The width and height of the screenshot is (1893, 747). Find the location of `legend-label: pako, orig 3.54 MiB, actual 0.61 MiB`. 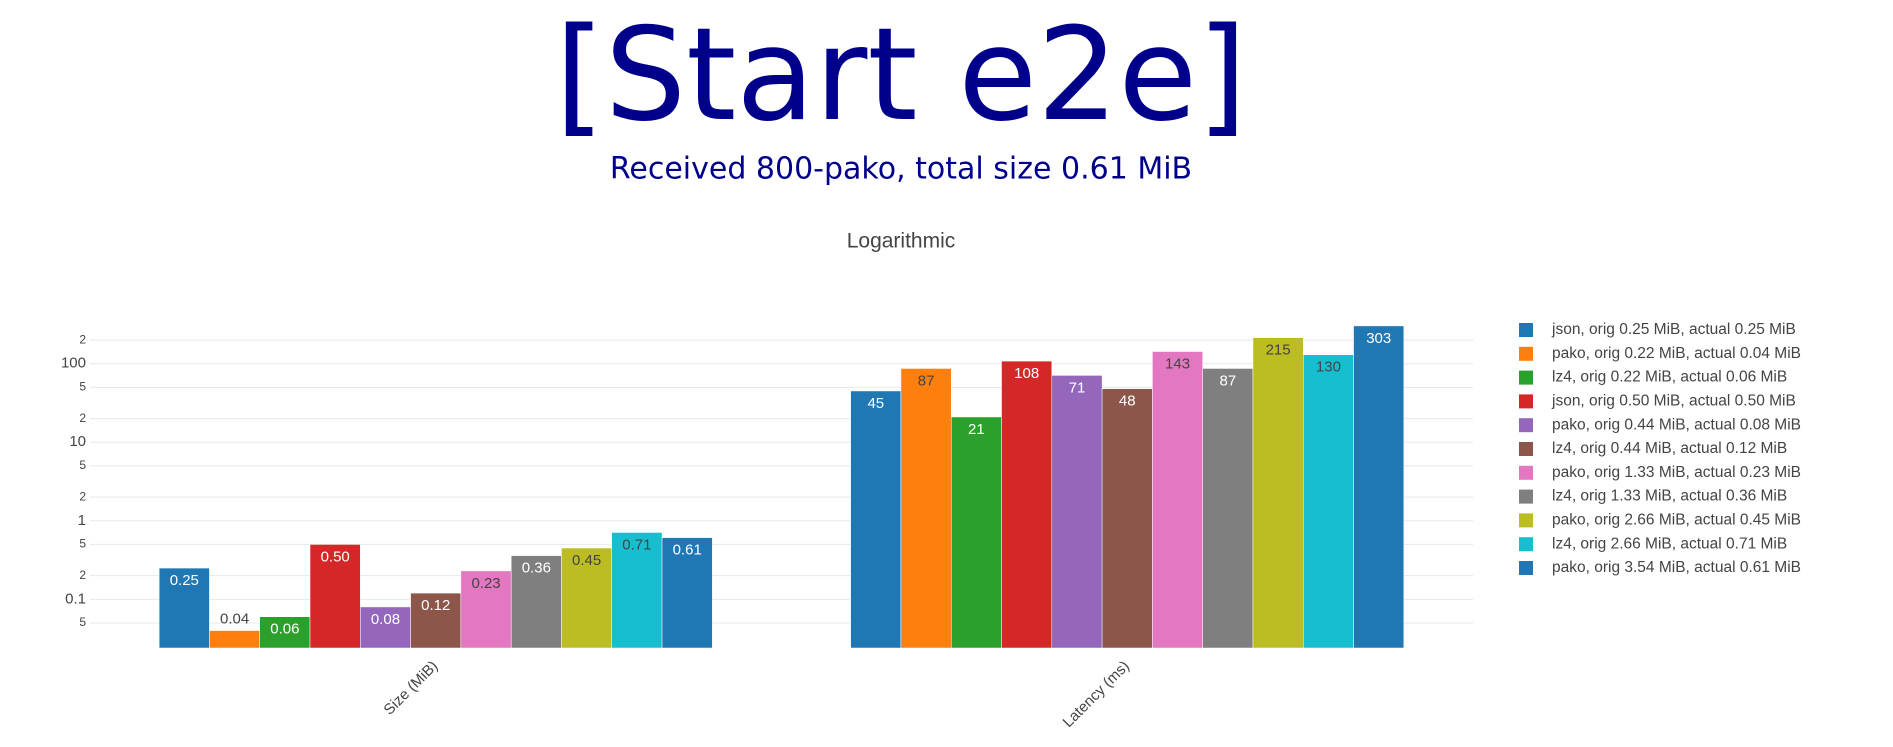

legend-label: pako, orig 3.54 MiB, actual 0.61 MiB is located at coordinates (1676, 567).